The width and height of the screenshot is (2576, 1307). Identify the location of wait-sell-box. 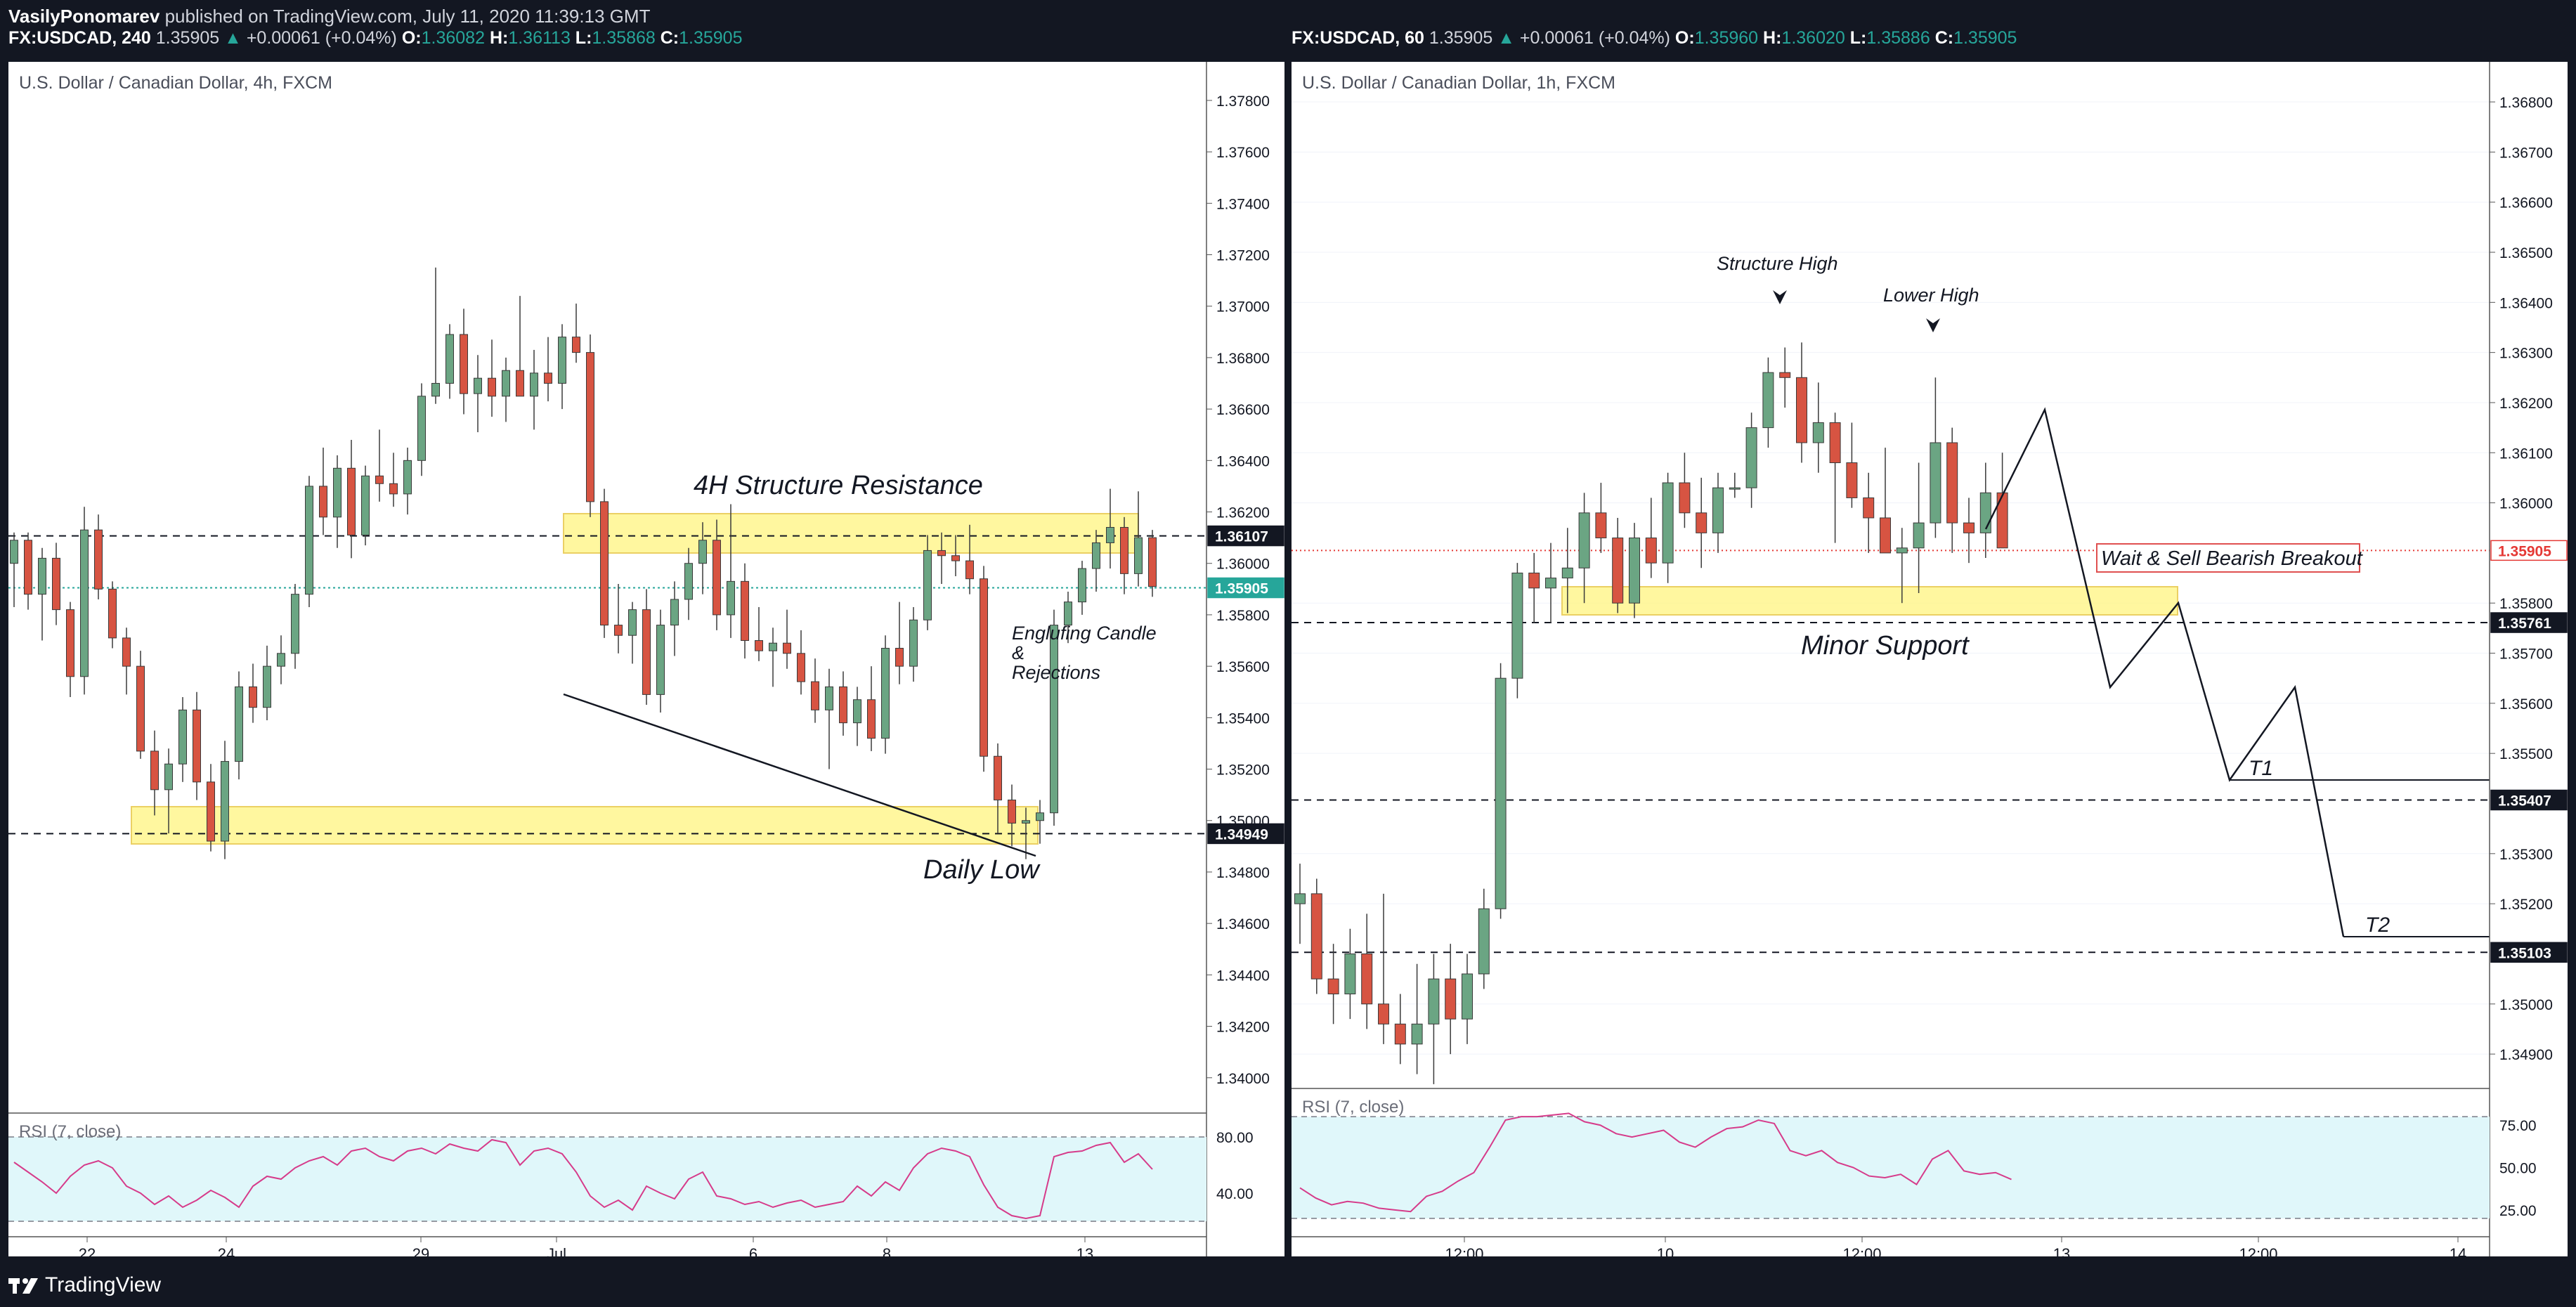
(2228, 558).